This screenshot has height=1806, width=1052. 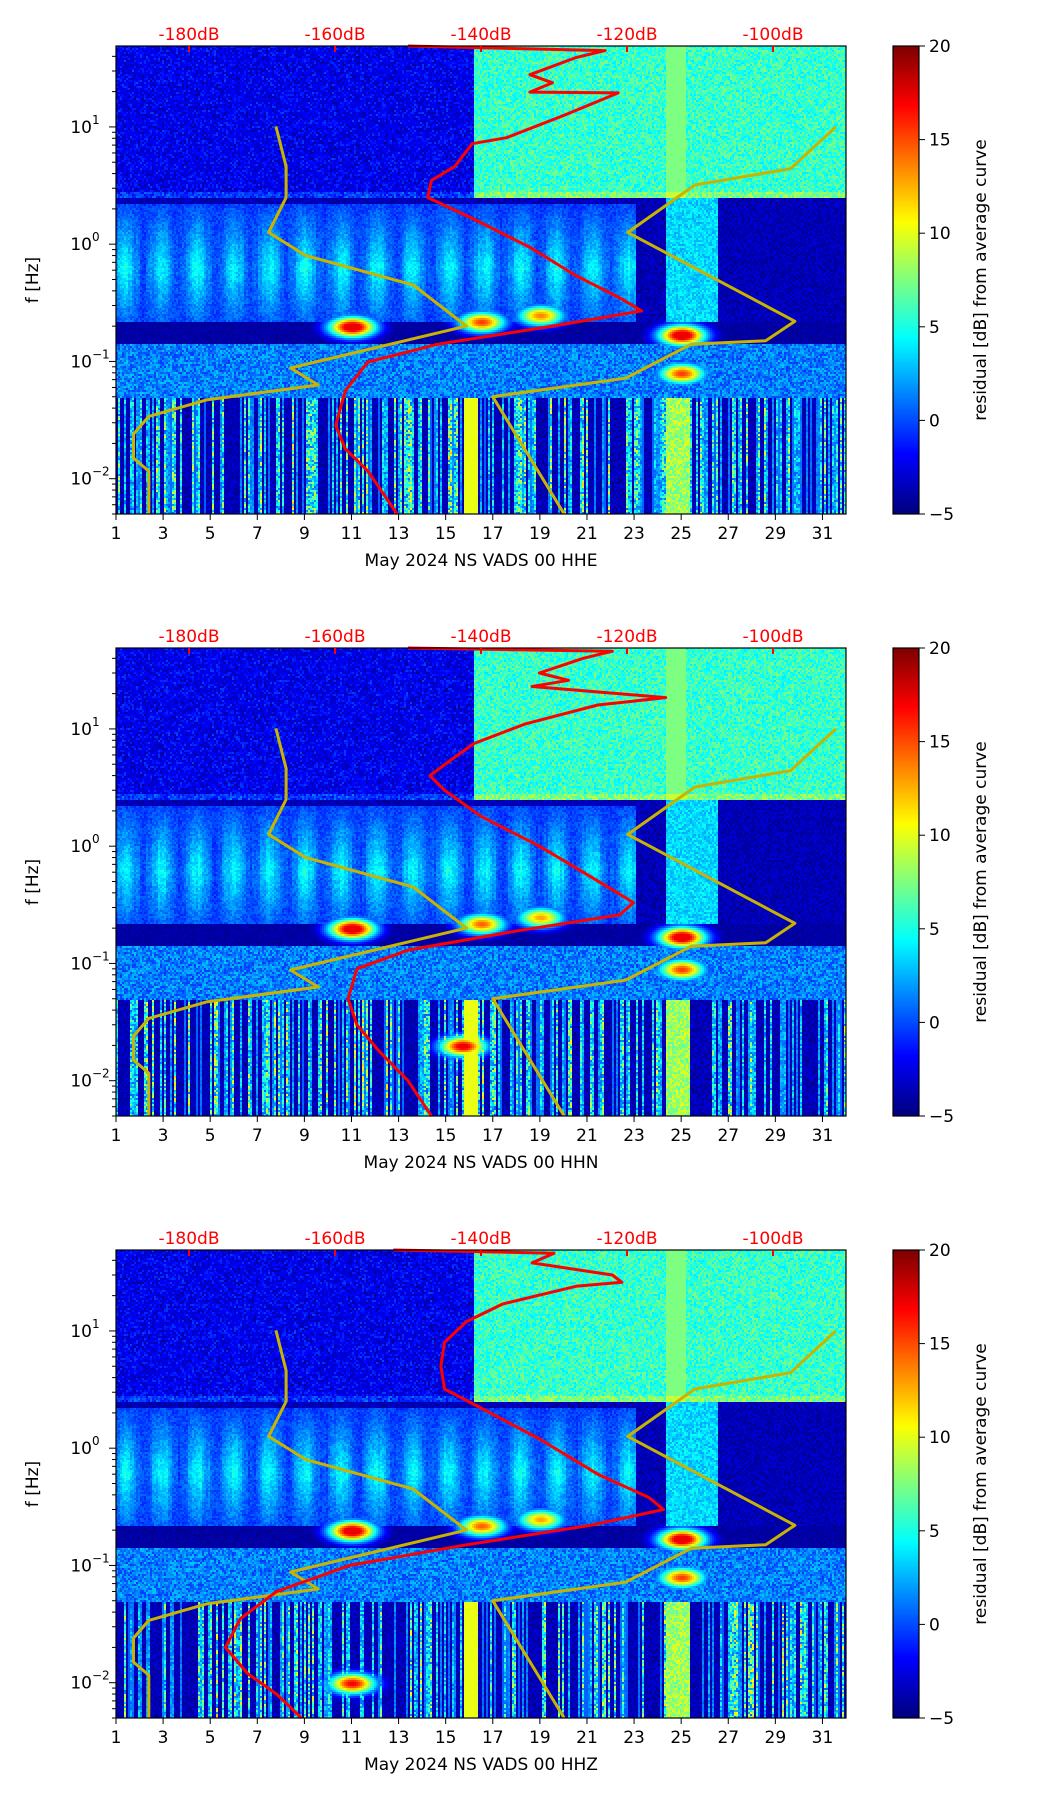 What do you see at coordinates (163, 534) in the screenshot?
I see `x-tick-label: 3` at bounding box center [163, 534].